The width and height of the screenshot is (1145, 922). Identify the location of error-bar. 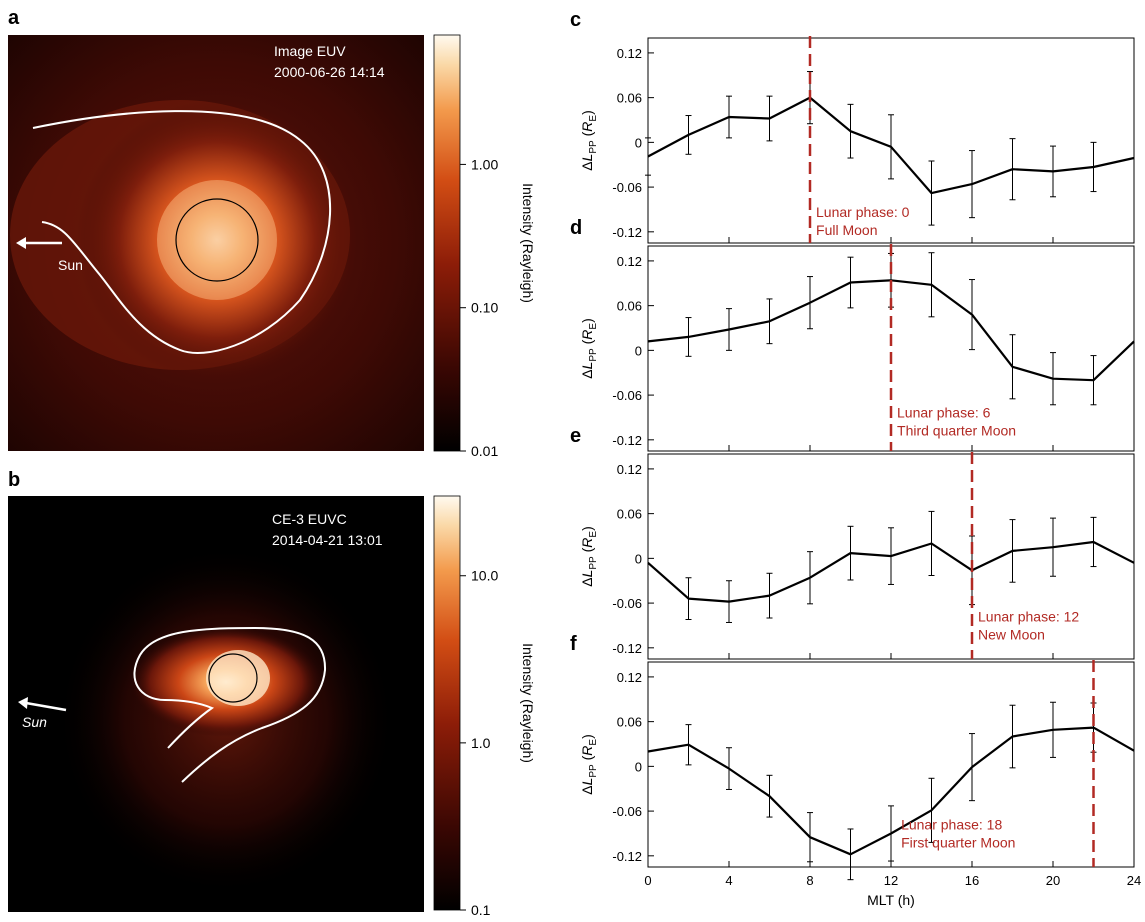
(648, 156).